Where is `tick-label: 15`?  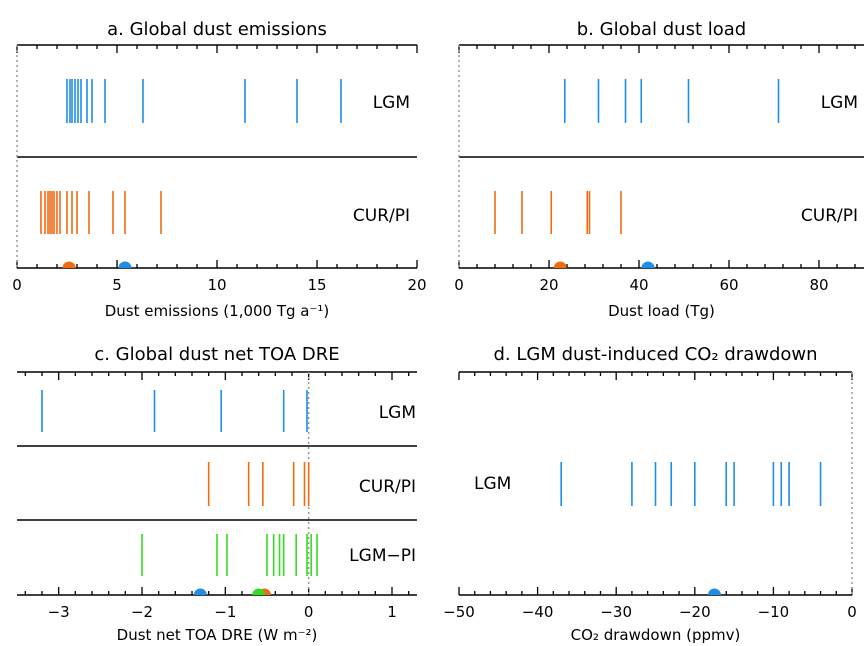
tick-label: 15 is located at coordinates (316, 285).